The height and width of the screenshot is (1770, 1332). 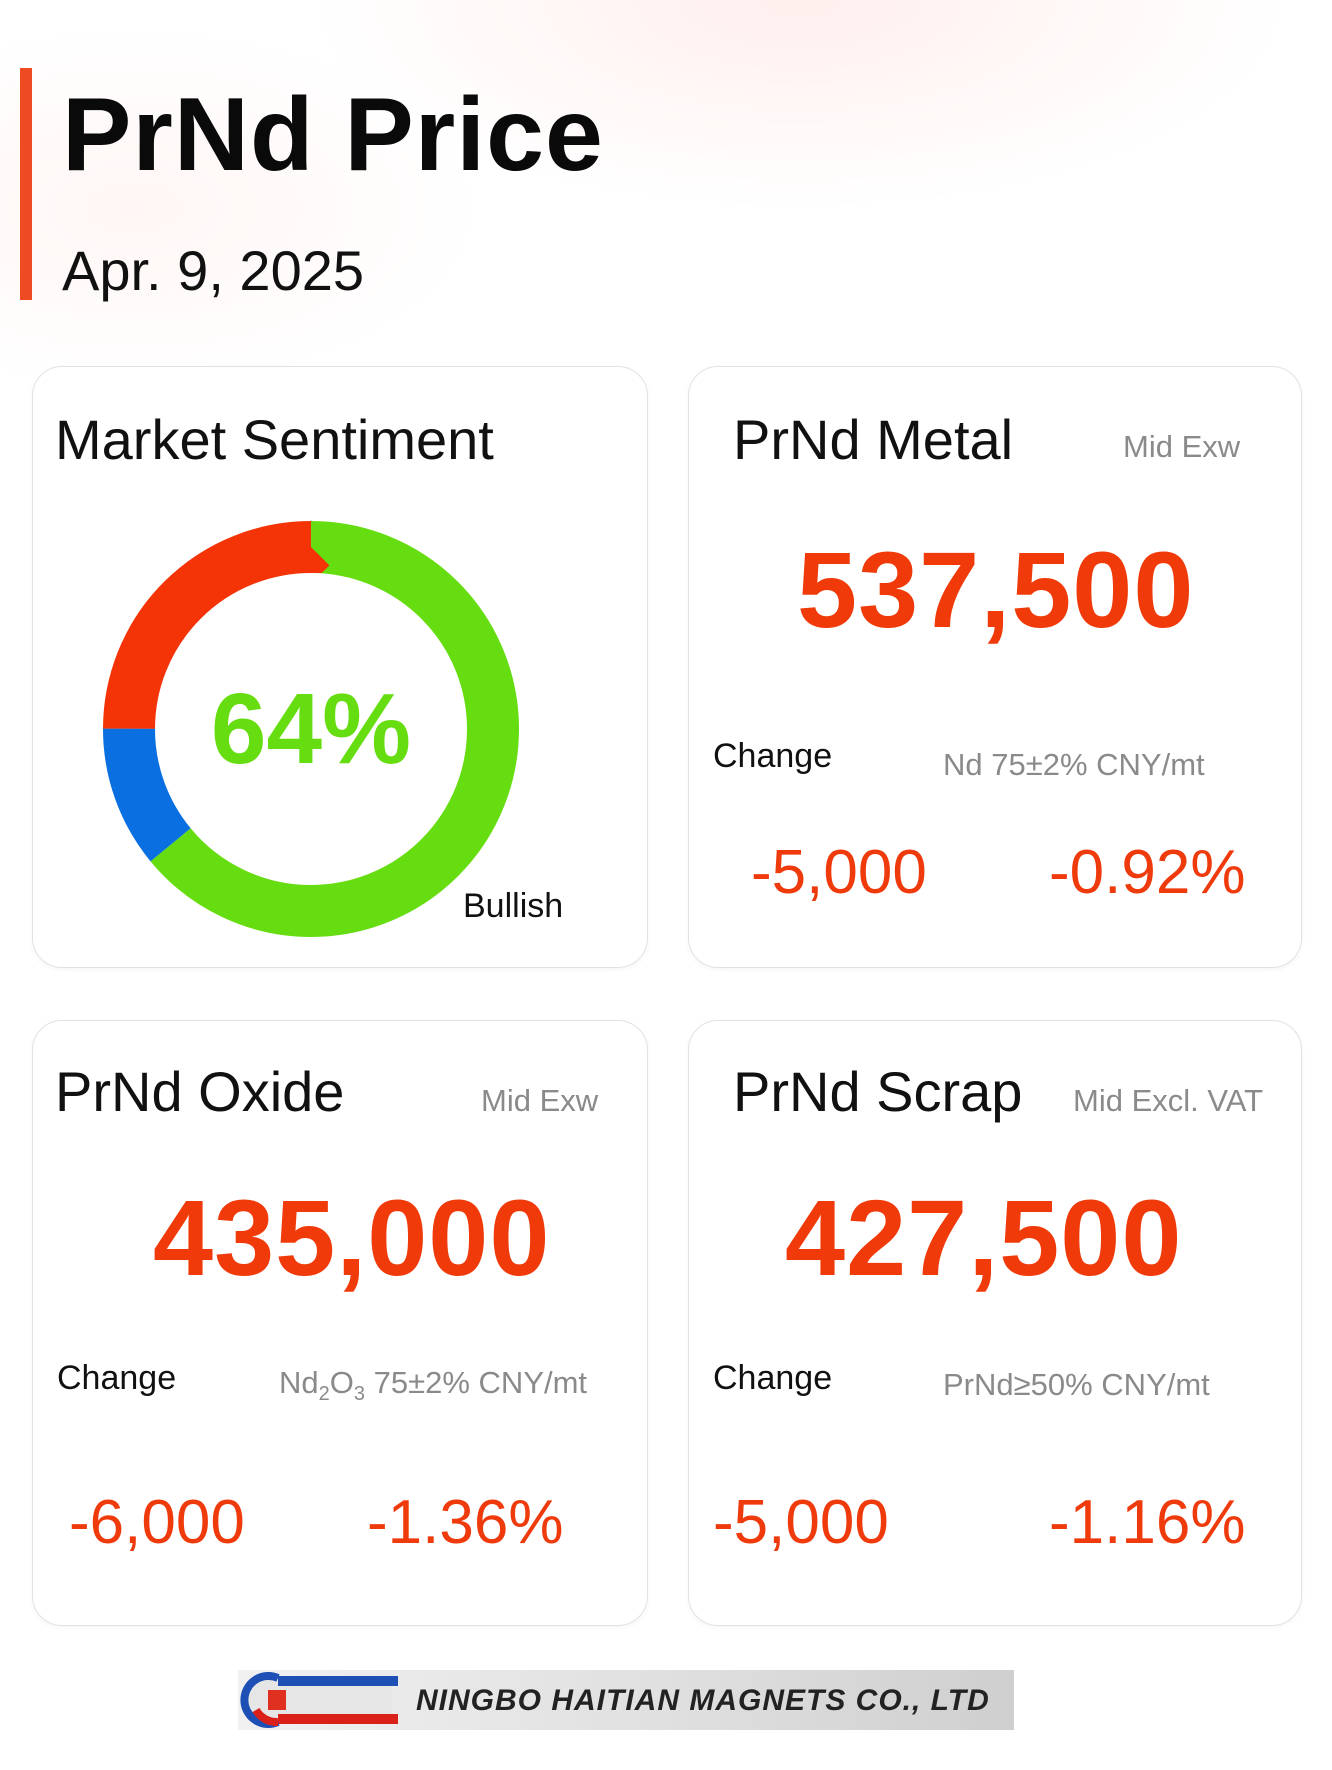 I want to click on sentiment-percent: 64%, so click(x=311, y=728).